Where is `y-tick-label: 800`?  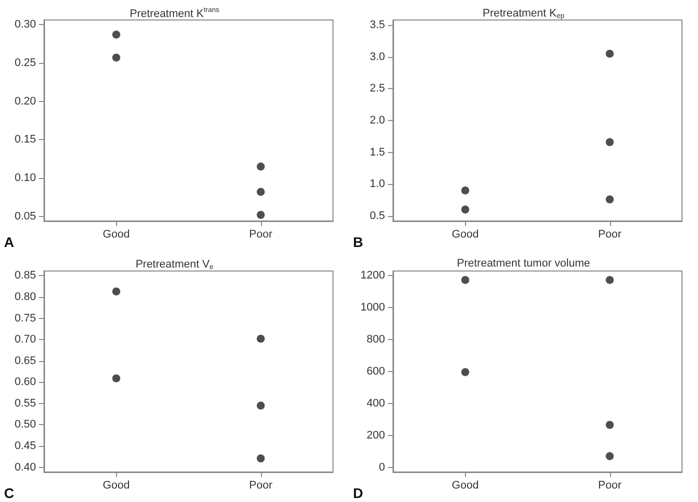 y-tick-label: 800 is located at coordinates (375, 340).